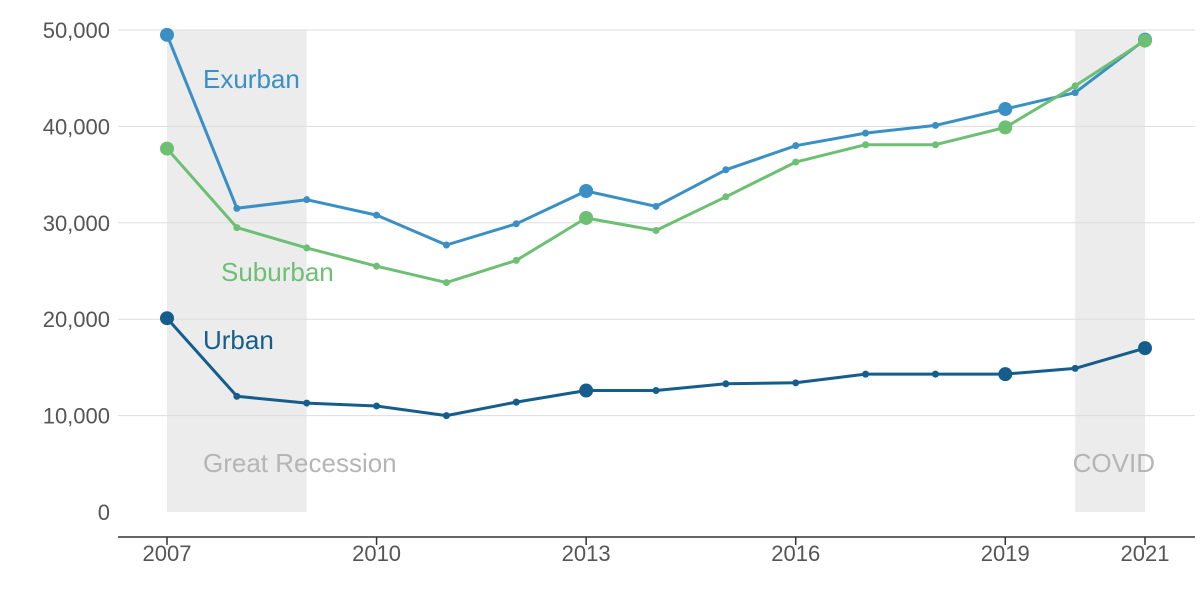 The height and width of the screenshot is (600, 1200). Describe the element at coordinates (377, 215) in the screenshot. I see `data-point-exurban-2010` at that location.